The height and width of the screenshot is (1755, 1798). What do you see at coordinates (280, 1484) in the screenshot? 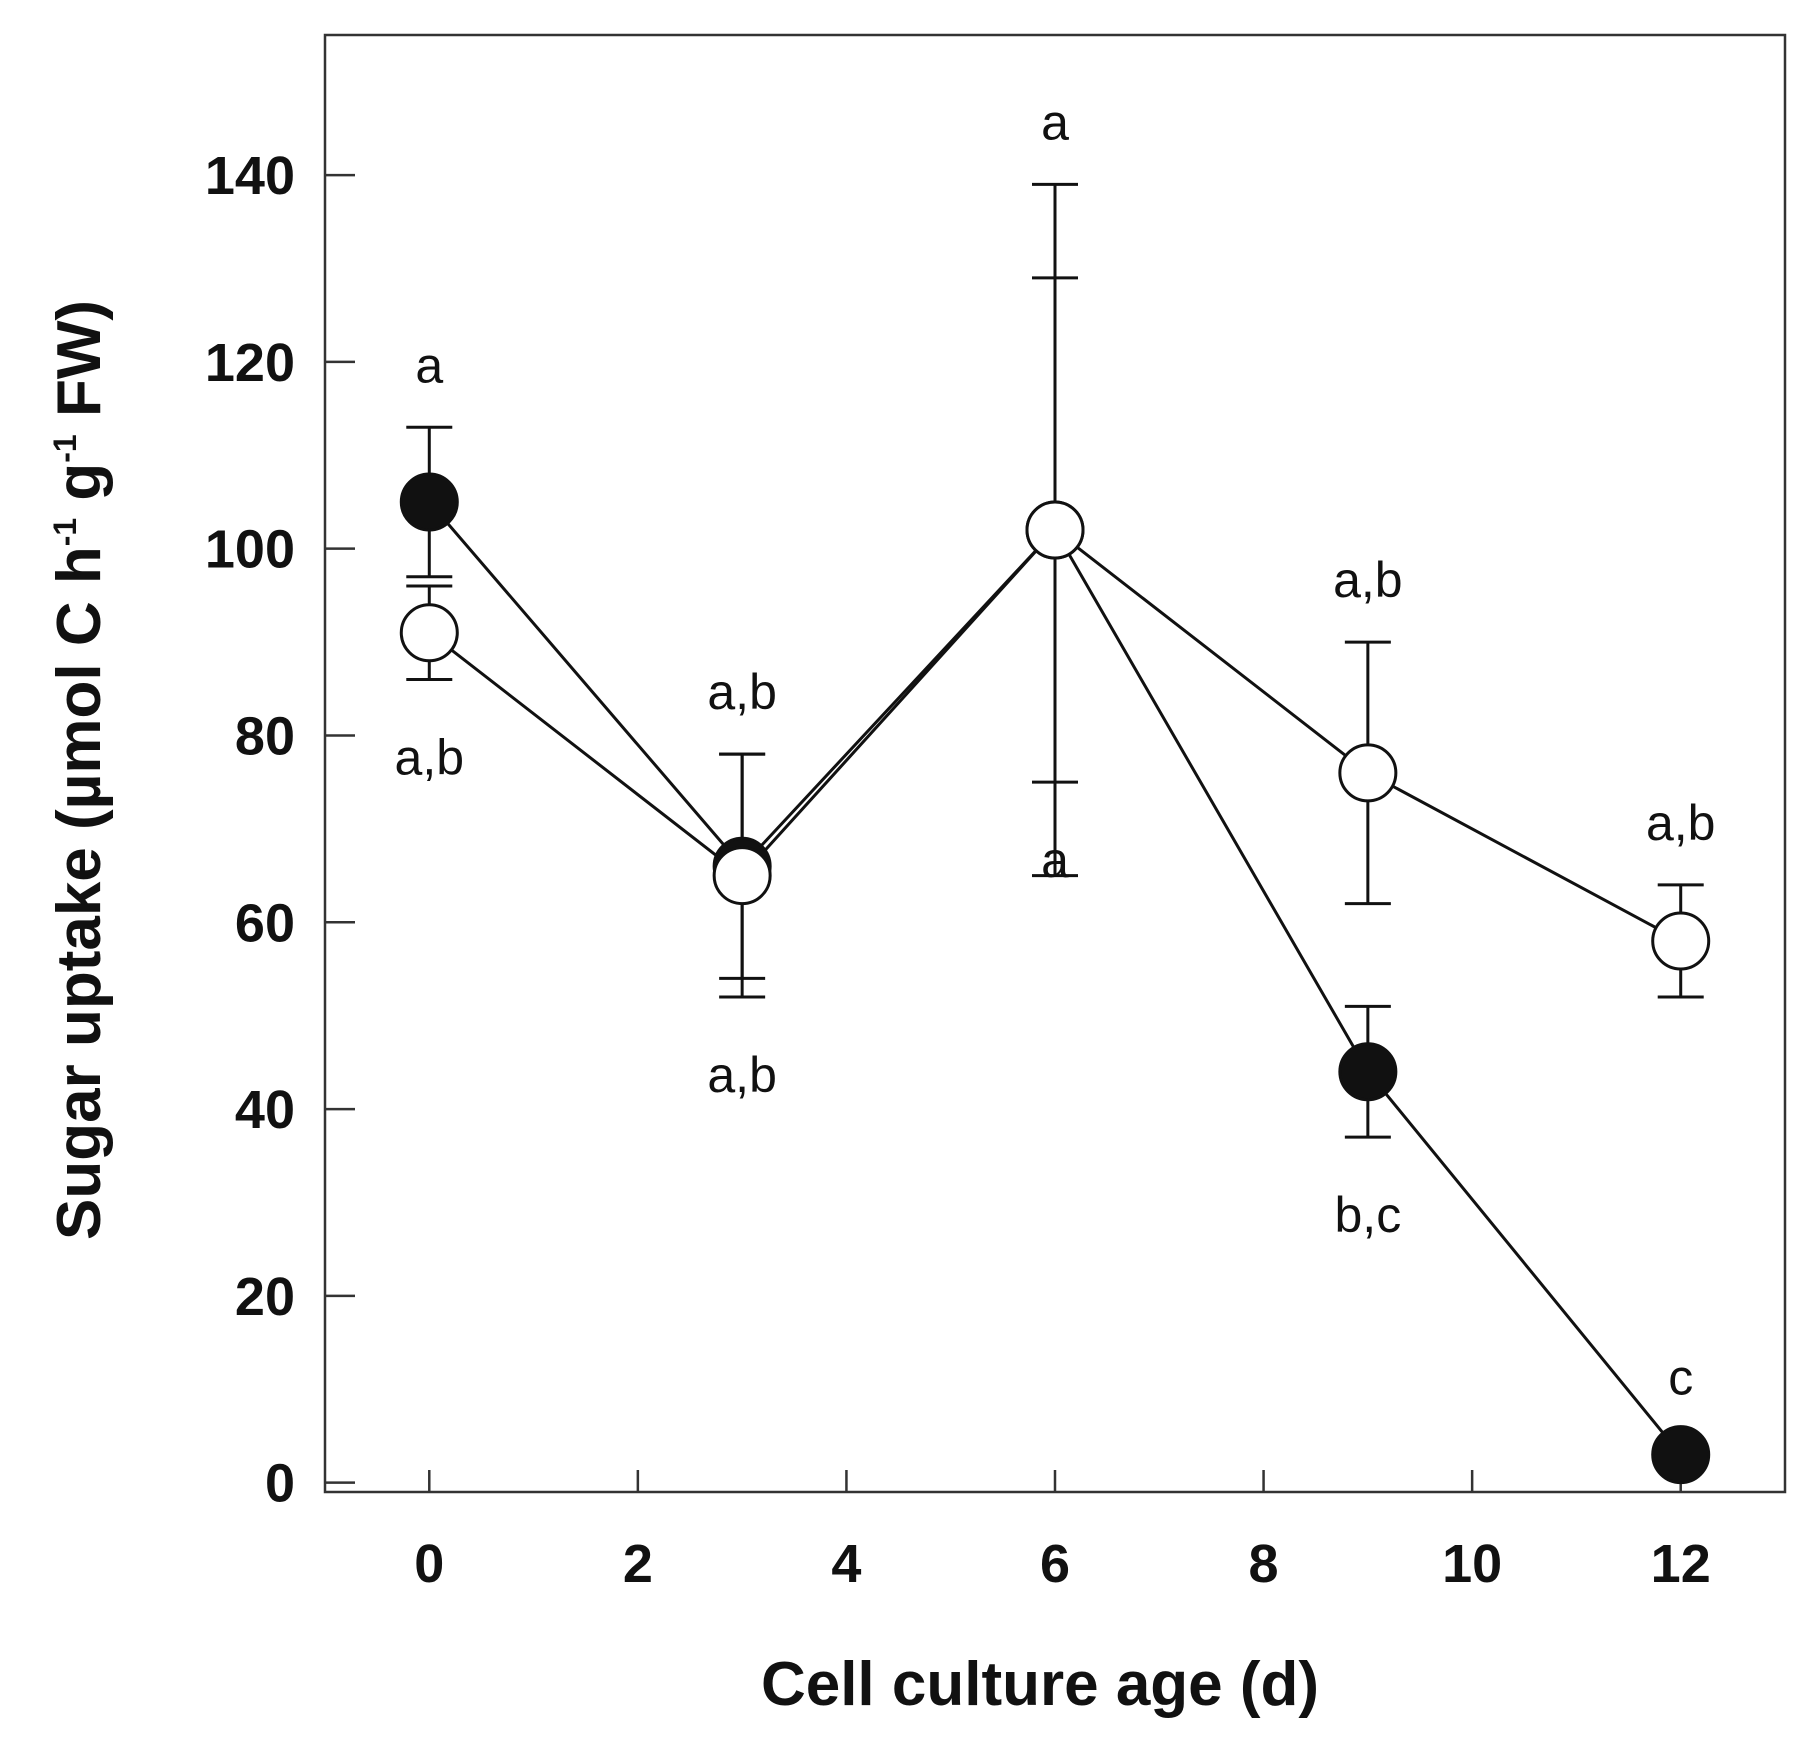
I see `y-tick-label: 0` at bounding box center [280, 1484].